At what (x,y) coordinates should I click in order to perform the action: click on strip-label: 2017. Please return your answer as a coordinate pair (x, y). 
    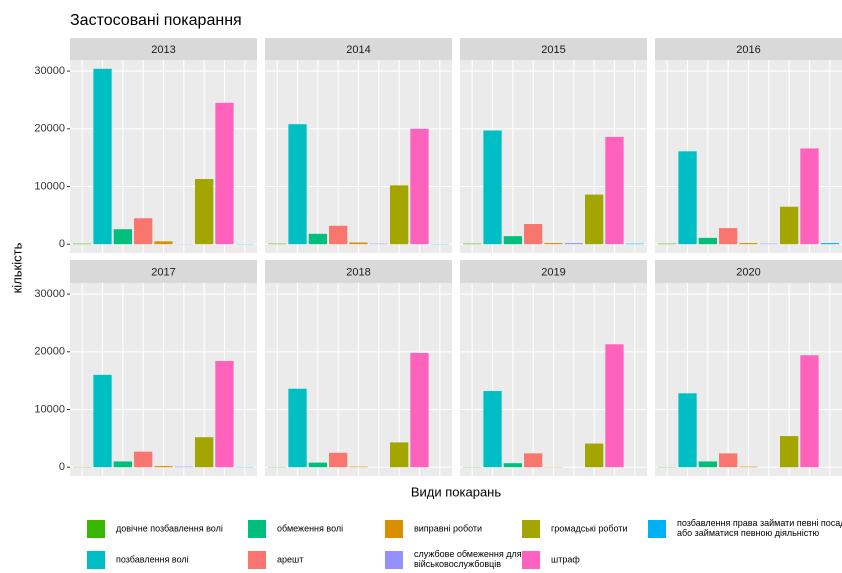
    Looking at the image, I should click on (163, 272).